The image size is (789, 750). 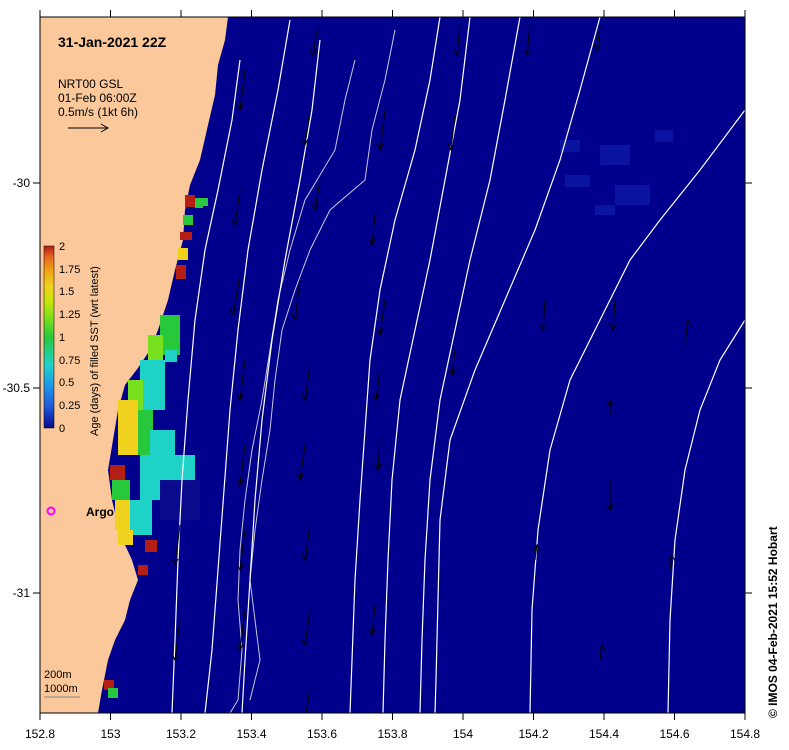 I want to click on y-tick-label: -30.5, so click(x=17, y=388).